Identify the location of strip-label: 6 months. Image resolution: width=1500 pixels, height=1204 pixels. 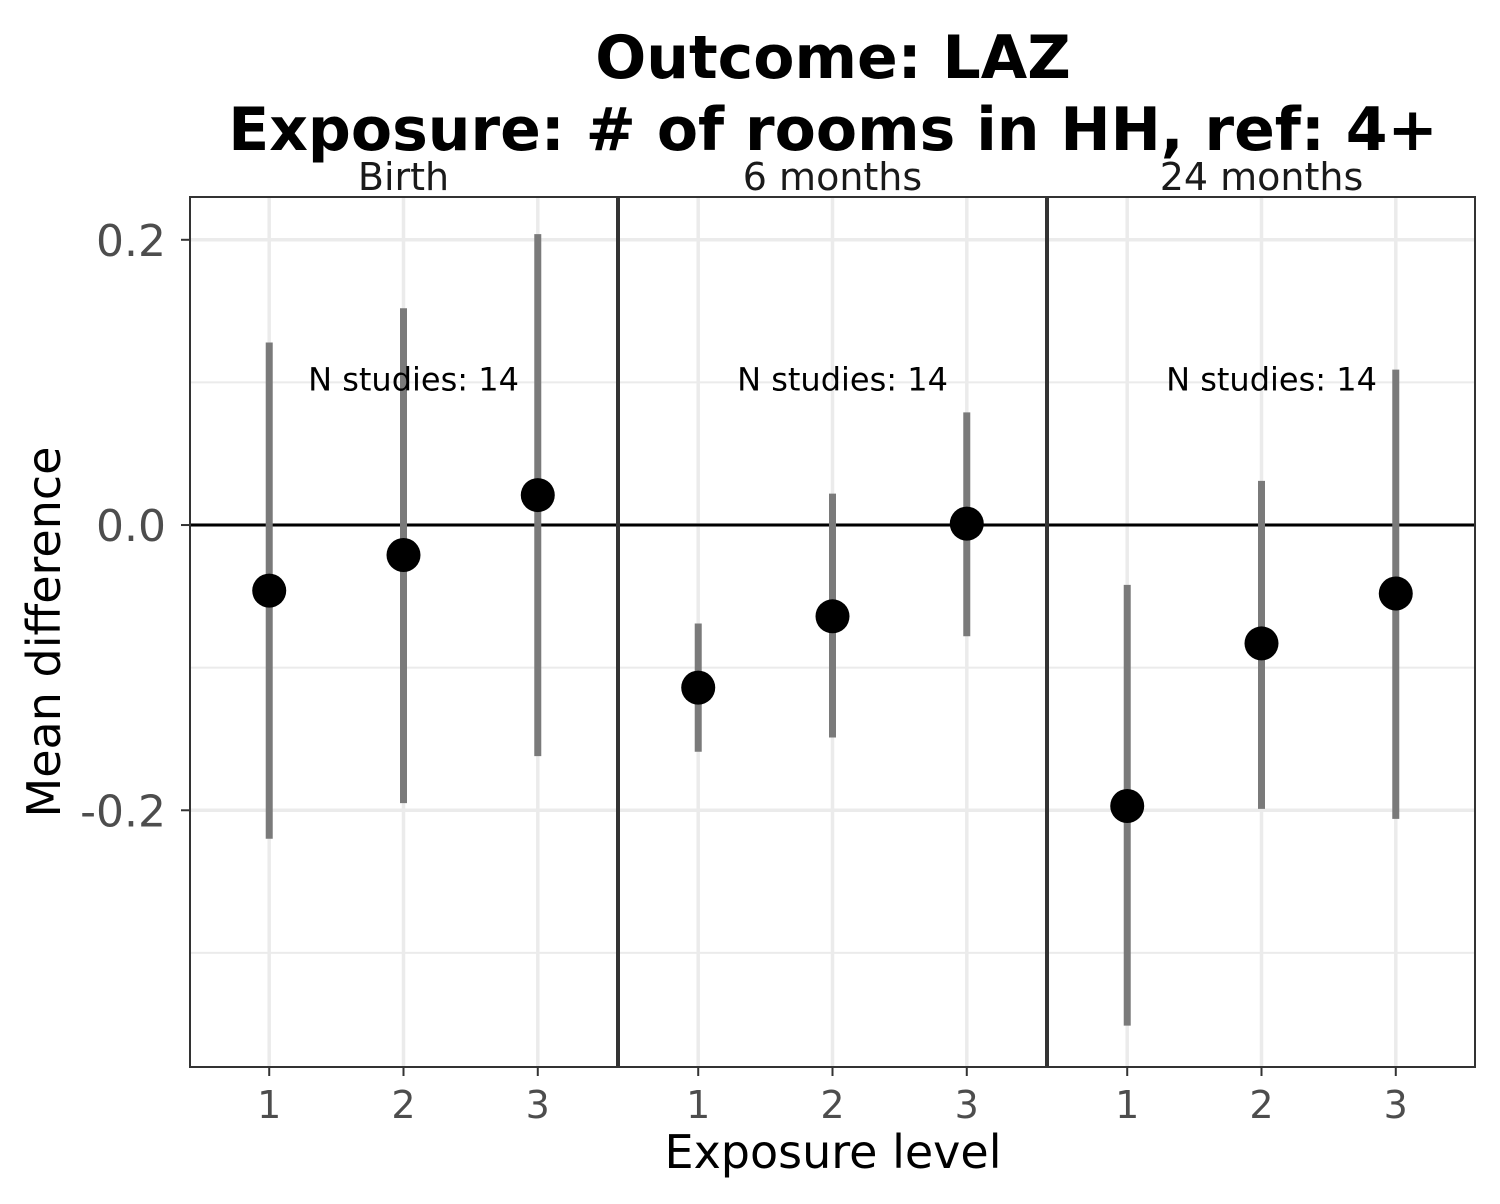
(832, 177).